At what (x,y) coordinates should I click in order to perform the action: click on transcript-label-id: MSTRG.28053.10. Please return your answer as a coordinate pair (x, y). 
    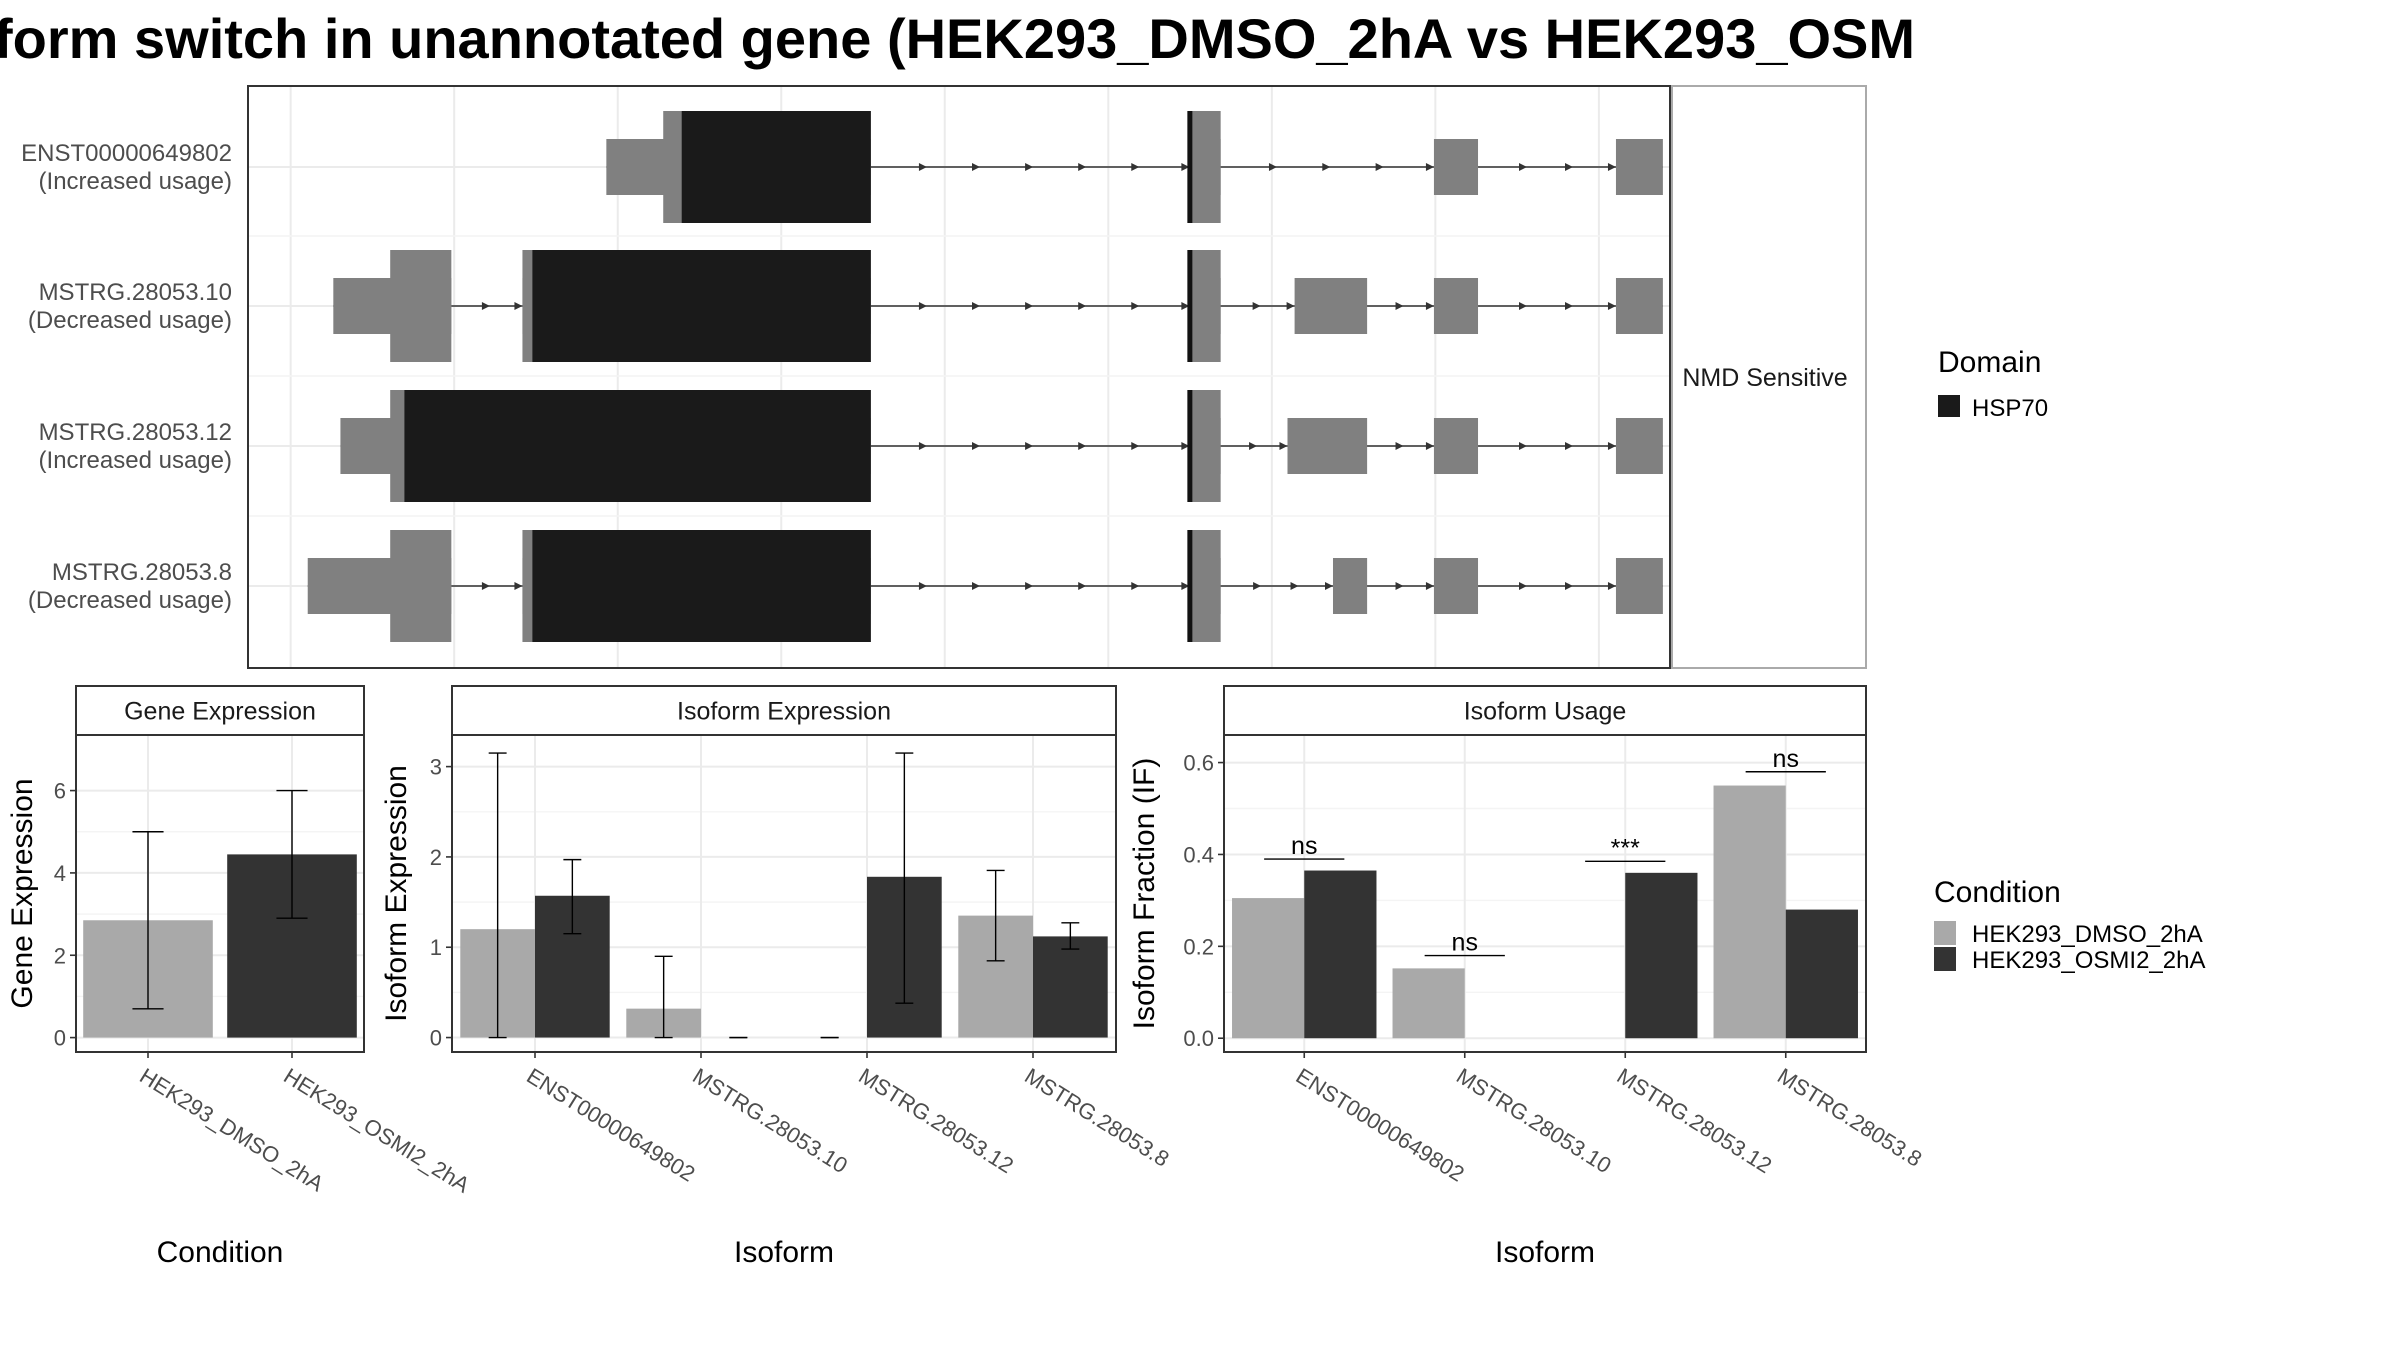
    Looking at the image, I should click on (135, 292).